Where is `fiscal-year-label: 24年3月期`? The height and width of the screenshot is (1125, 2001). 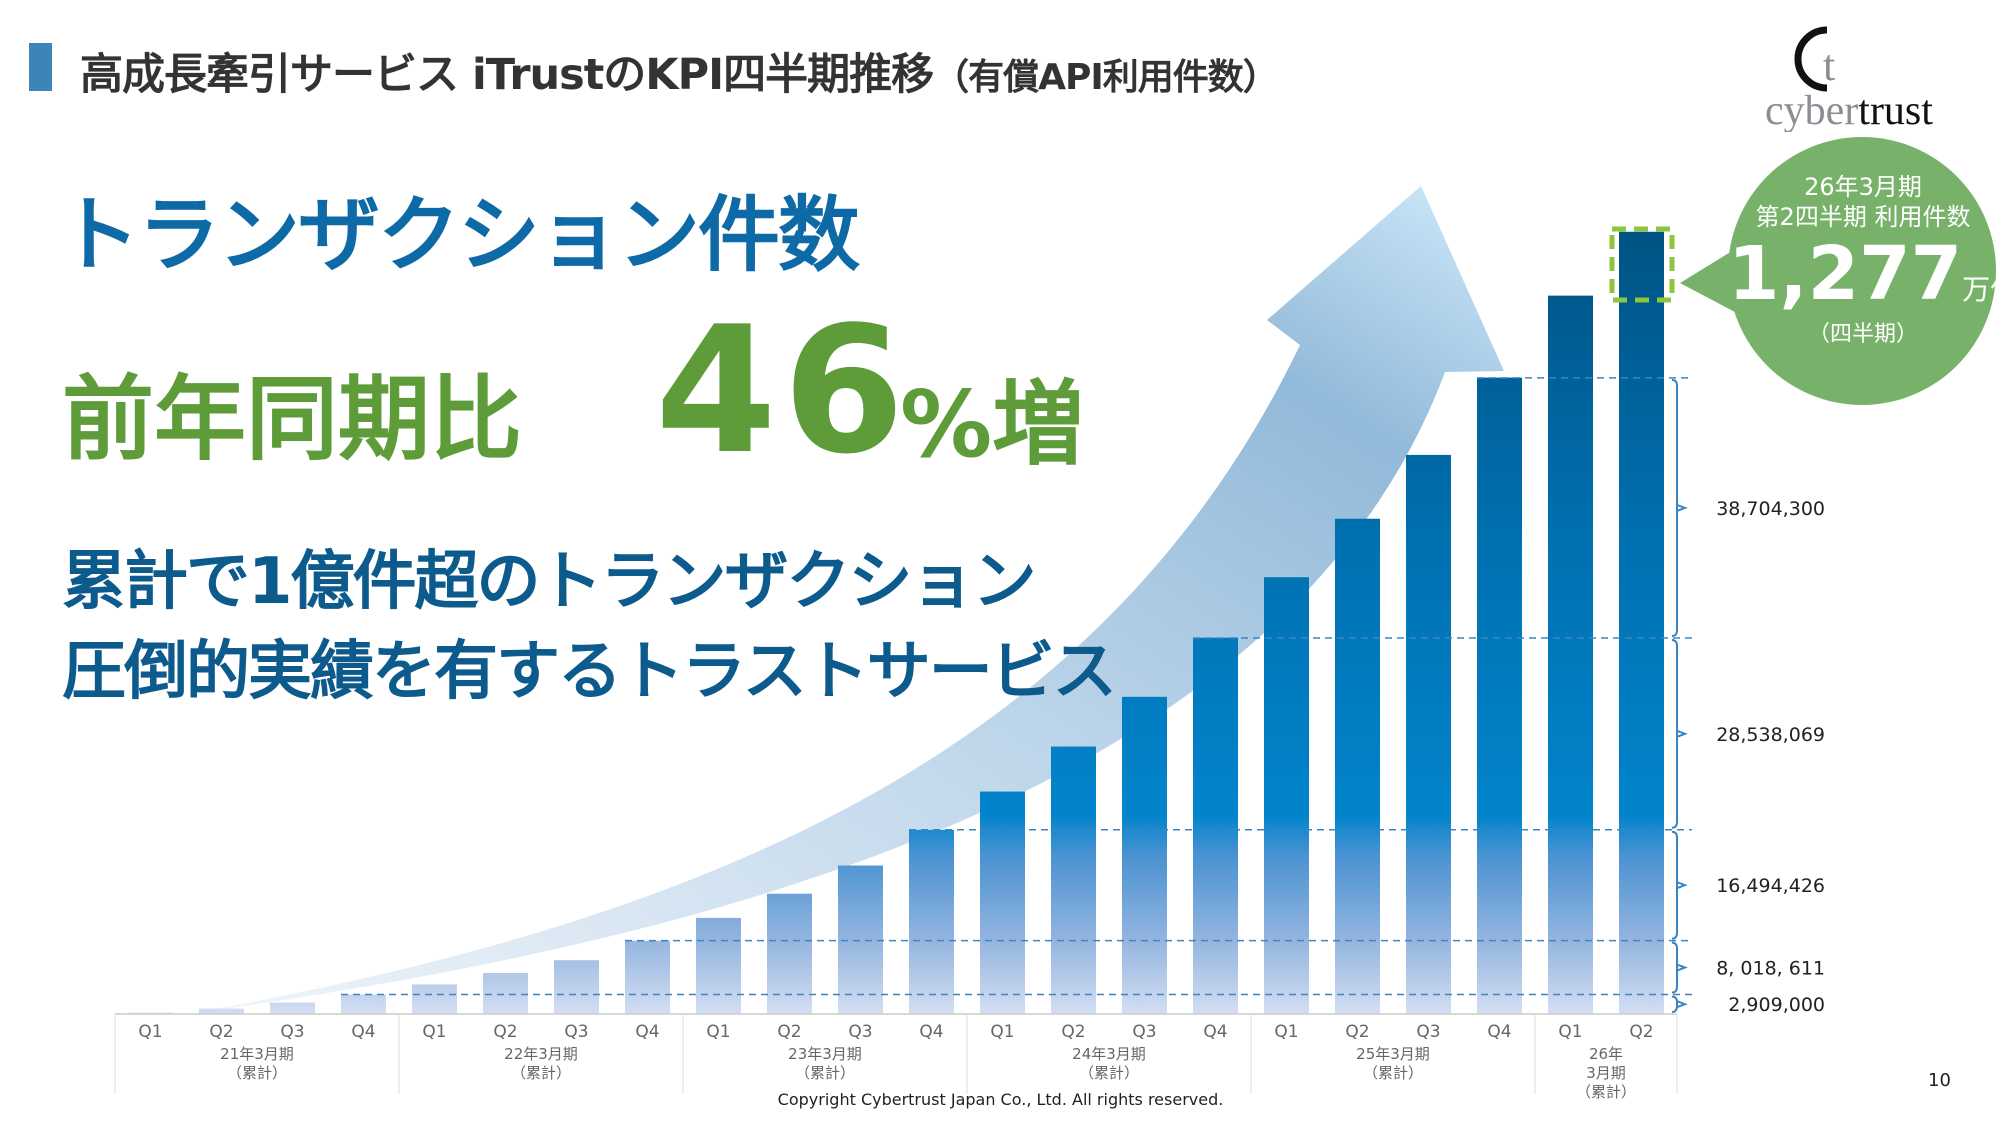 fiscal-year-label: 24年3月期 is located at coordinates (1109, 1054).